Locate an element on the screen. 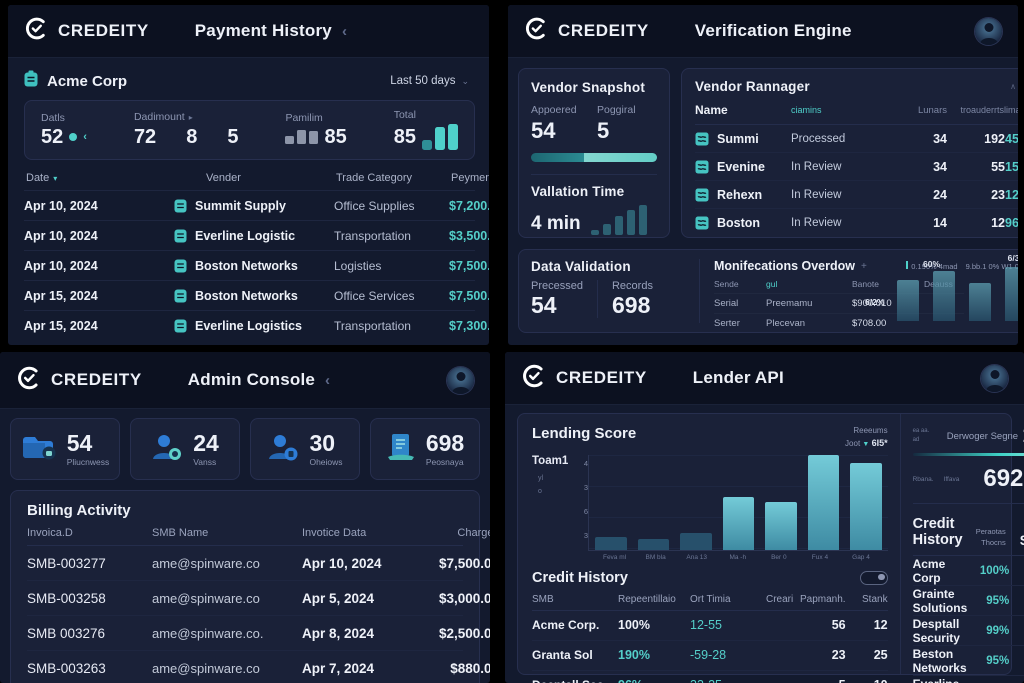 The image size is (1024, 683). column-header-category: Trade Category is located at coordinates (374, 178).